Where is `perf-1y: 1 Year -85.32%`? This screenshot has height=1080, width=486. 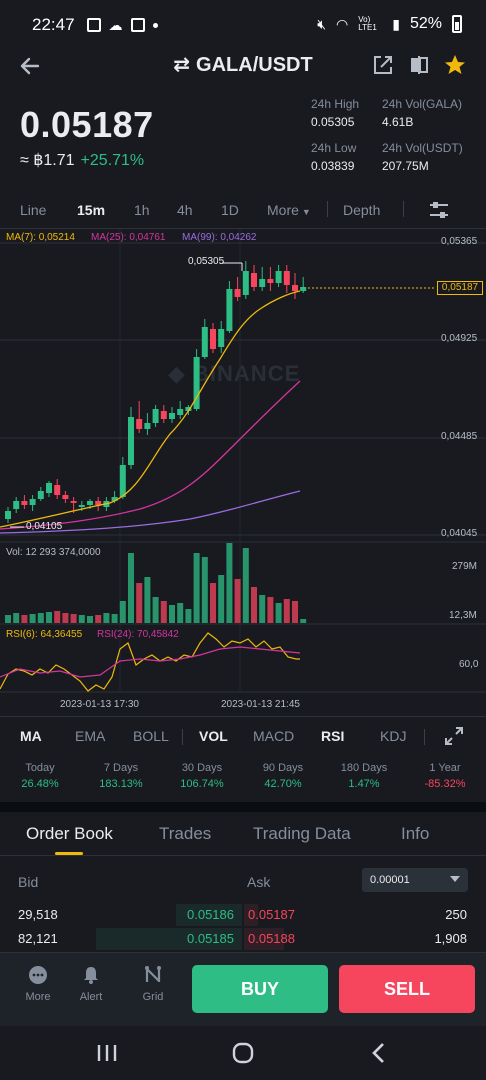
perf-1y: 1 Year -85.32% is located at coordinates (445, 776).